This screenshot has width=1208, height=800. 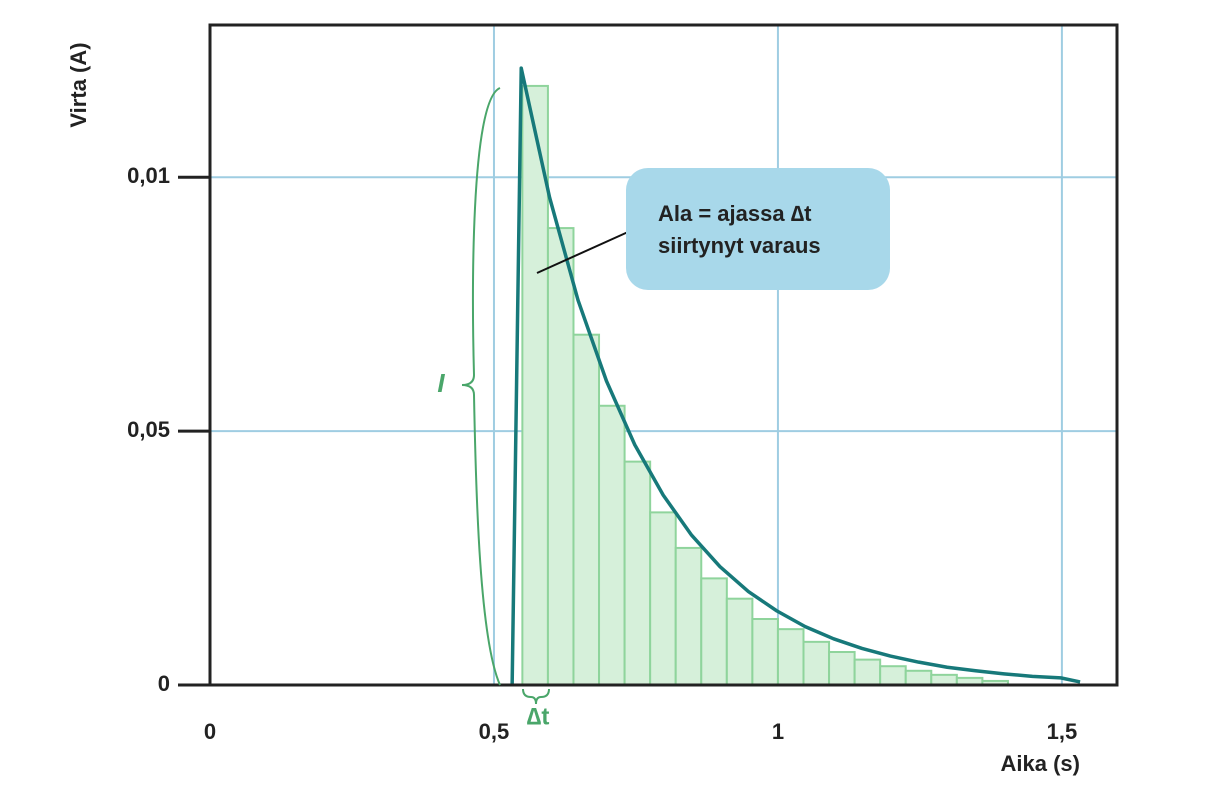 What do you see at coordinates (481, 386) in the screenshot?
I see `current-brace` at bounding box center [481, 386].